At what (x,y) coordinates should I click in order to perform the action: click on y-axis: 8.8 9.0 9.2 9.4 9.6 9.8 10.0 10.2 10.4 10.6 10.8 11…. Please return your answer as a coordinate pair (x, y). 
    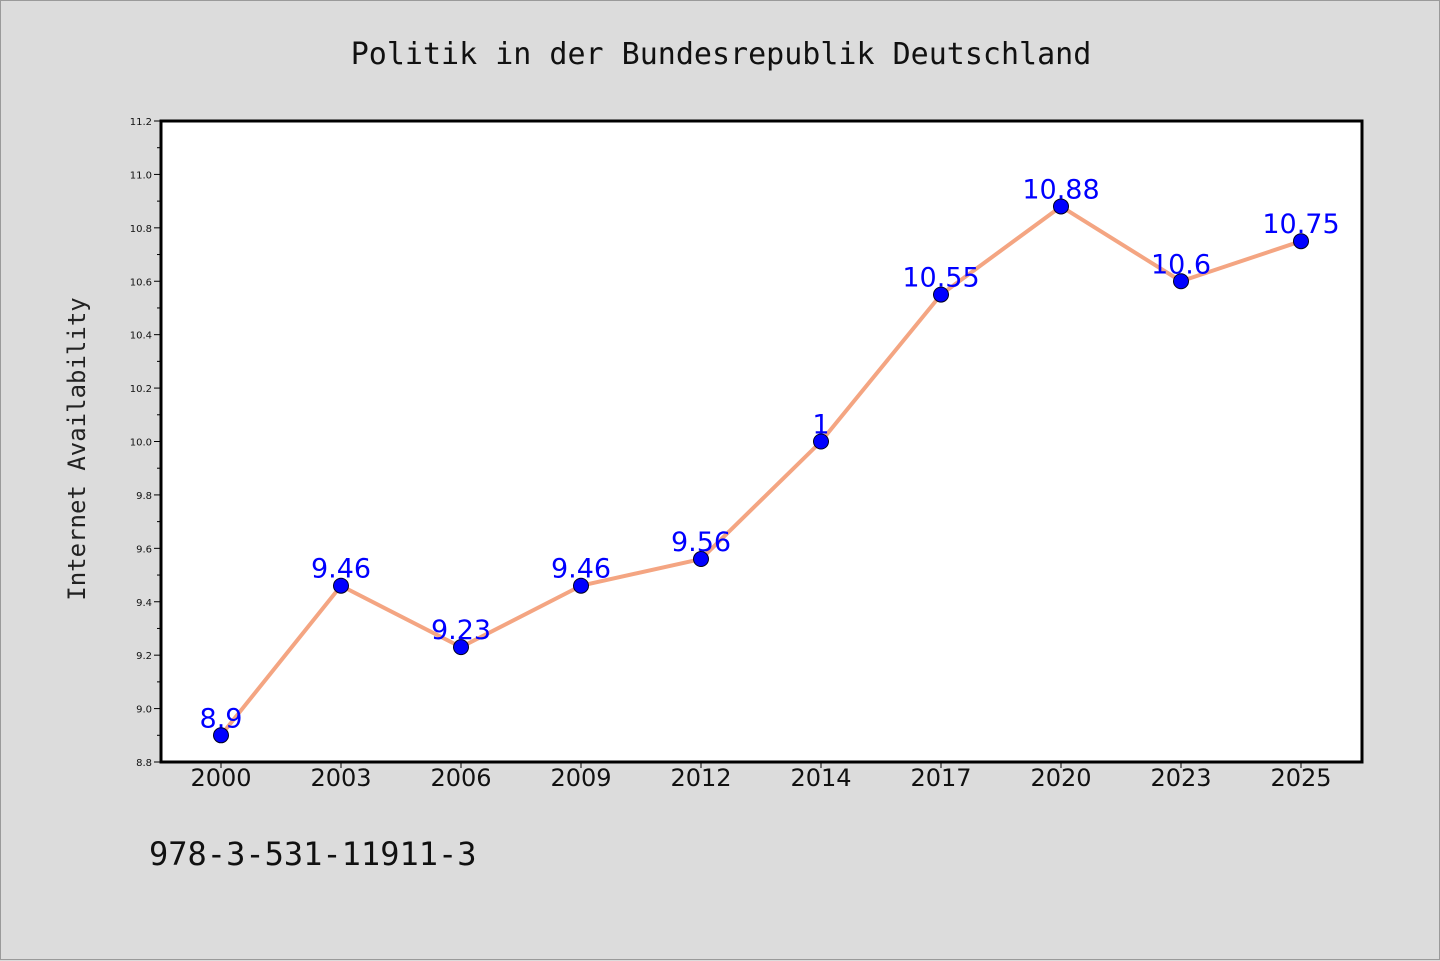
    Looking at the image, I should click on (145, 443).